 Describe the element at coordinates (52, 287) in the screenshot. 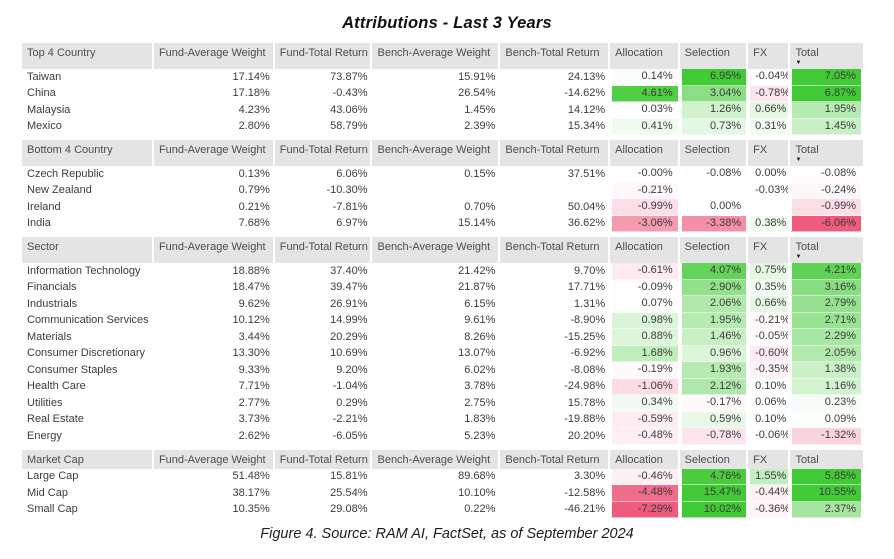

I see `row-label: Financials` at that location.